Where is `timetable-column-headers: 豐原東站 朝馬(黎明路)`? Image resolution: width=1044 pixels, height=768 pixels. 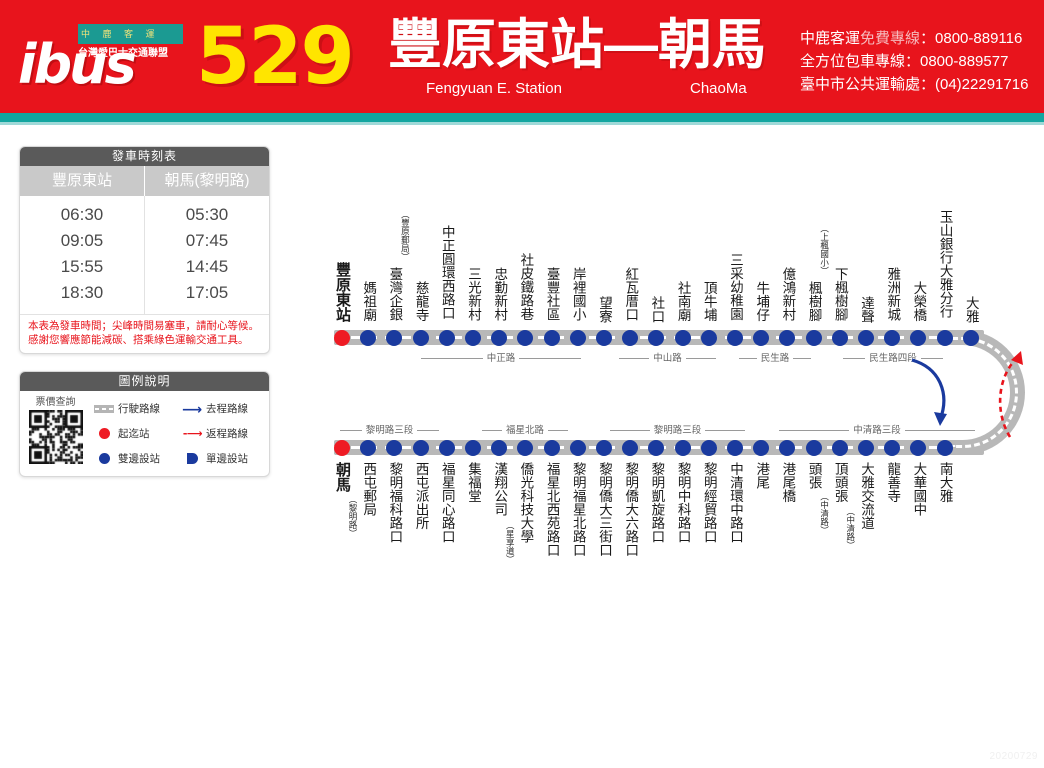 timetable-column-headers: 豐原東站 朝馬(黎明路) is located at coordinates (144, 181).